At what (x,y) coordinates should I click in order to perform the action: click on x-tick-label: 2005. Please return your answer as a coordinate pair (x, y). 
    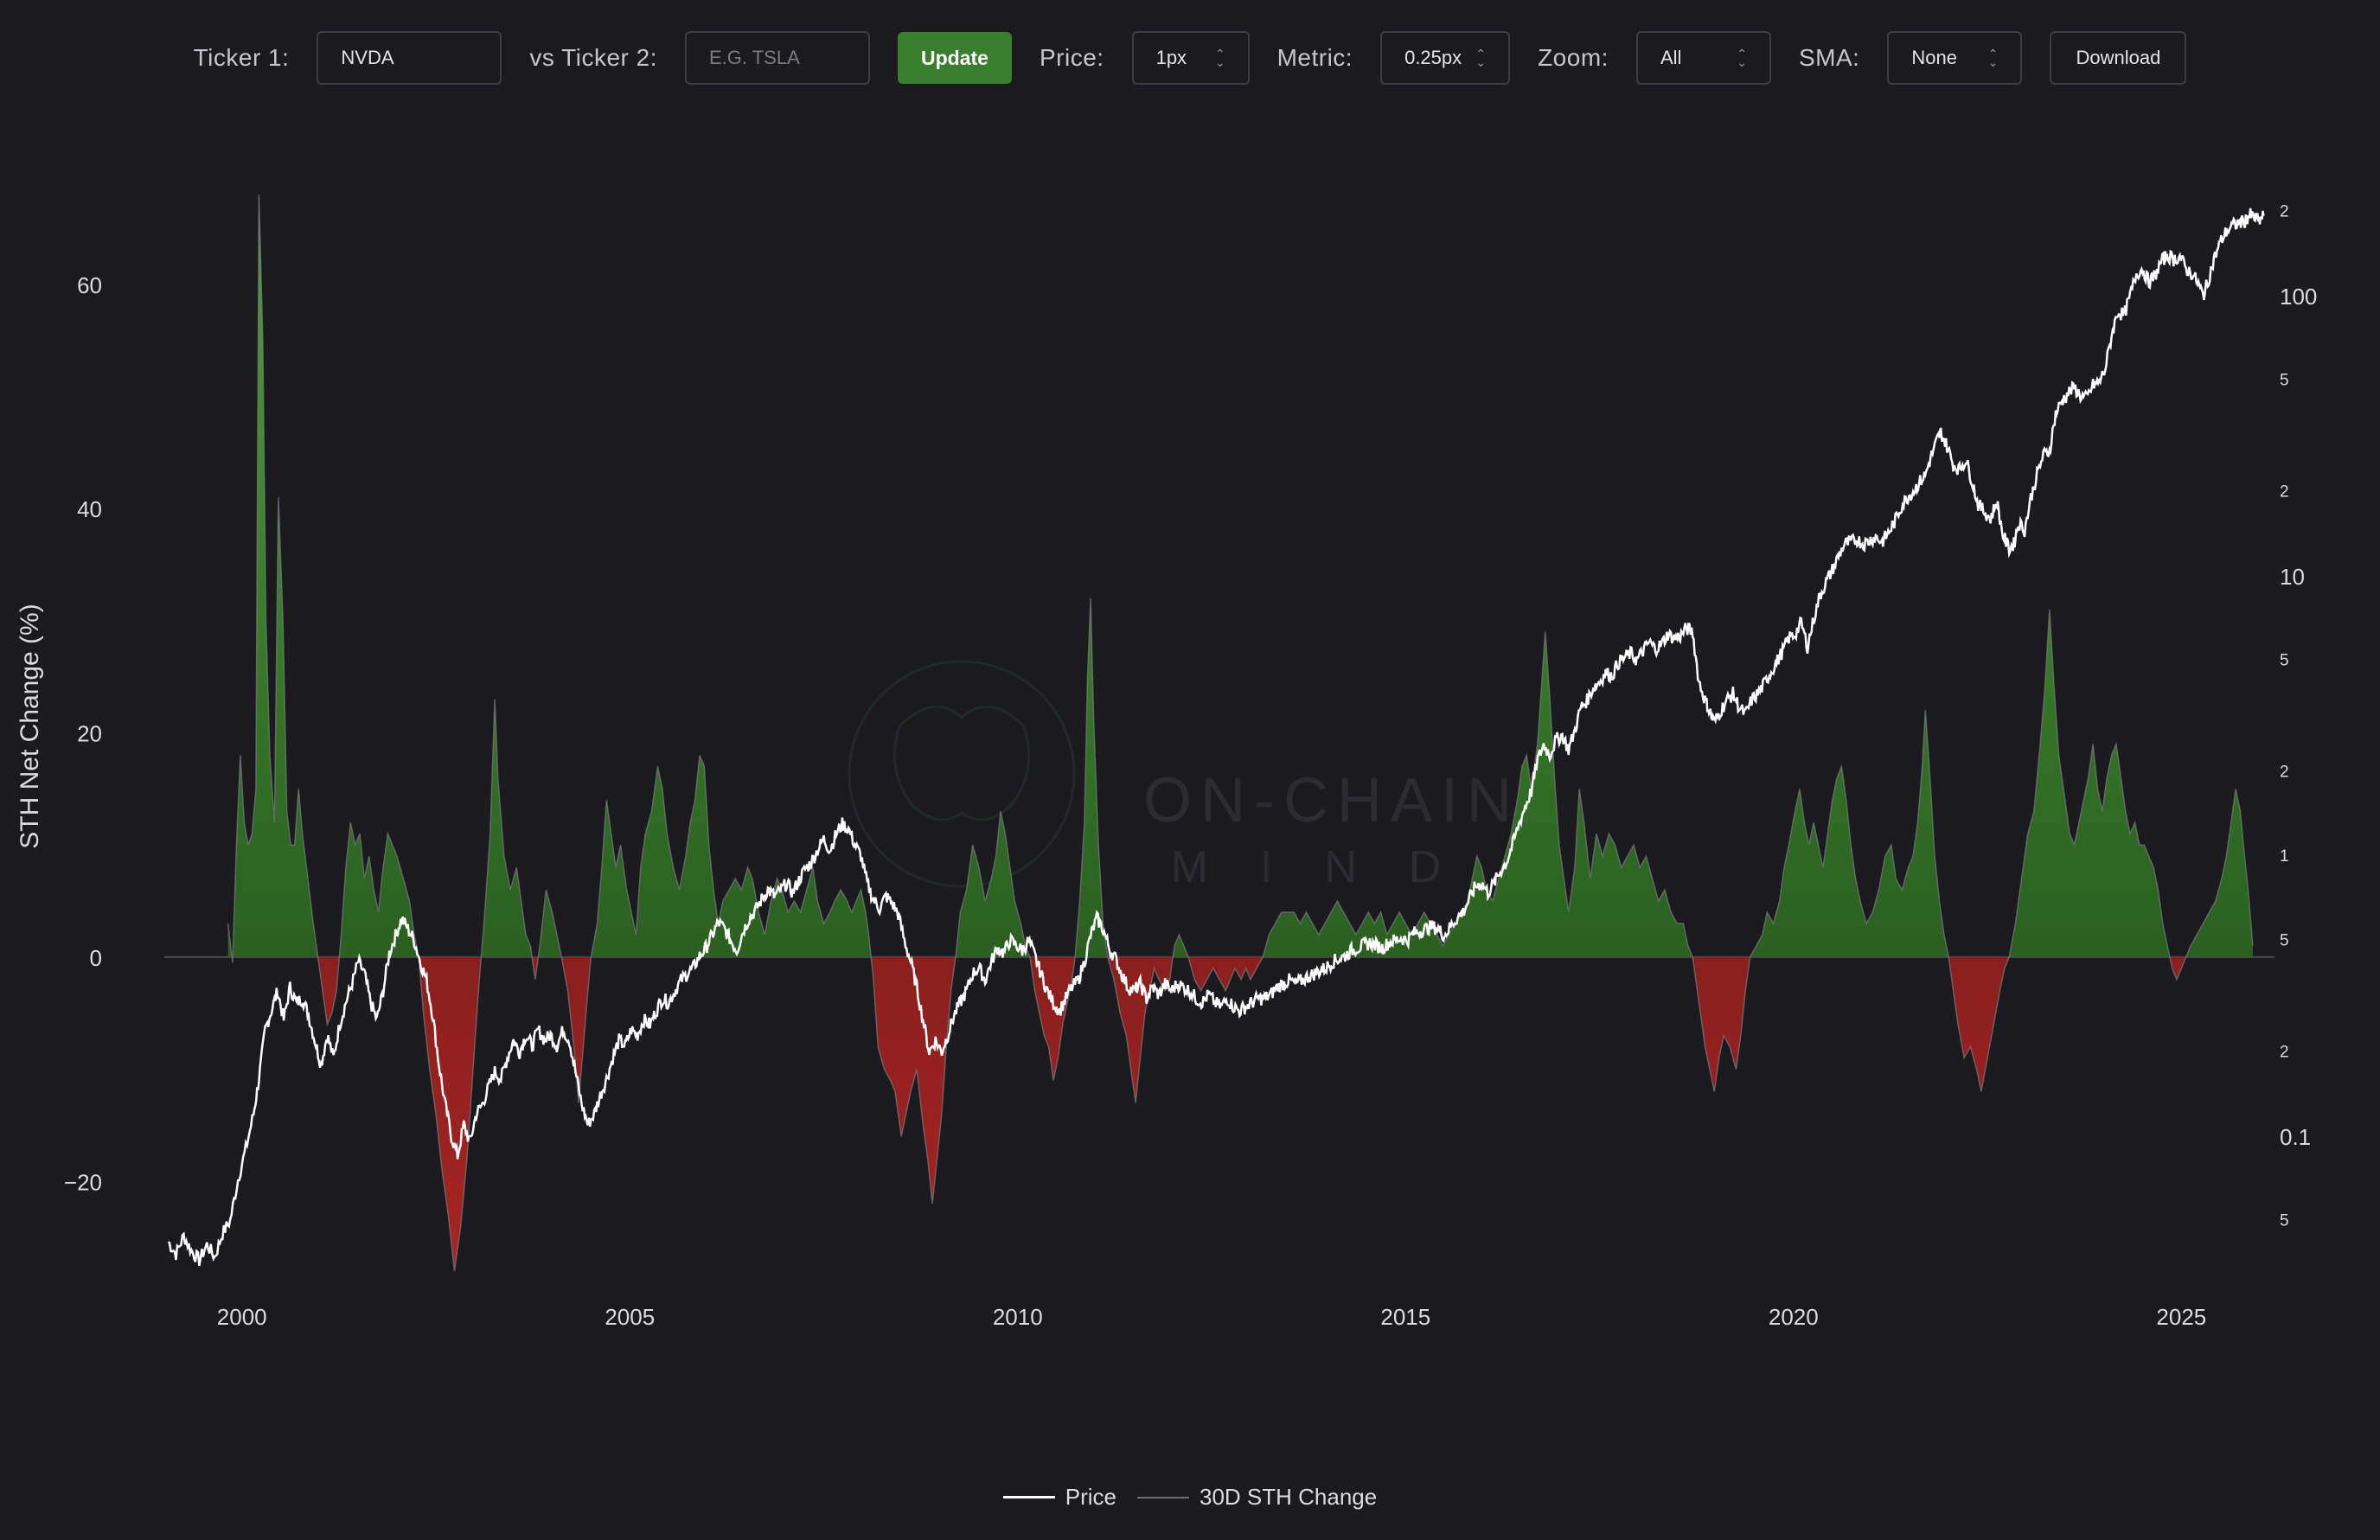
    Looking at the image, I should click on (630, 1317).